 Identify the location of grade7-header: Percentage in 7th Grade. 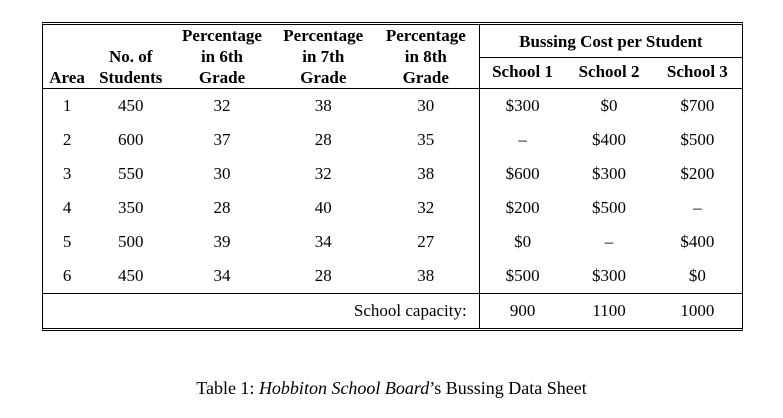
(323, 57).